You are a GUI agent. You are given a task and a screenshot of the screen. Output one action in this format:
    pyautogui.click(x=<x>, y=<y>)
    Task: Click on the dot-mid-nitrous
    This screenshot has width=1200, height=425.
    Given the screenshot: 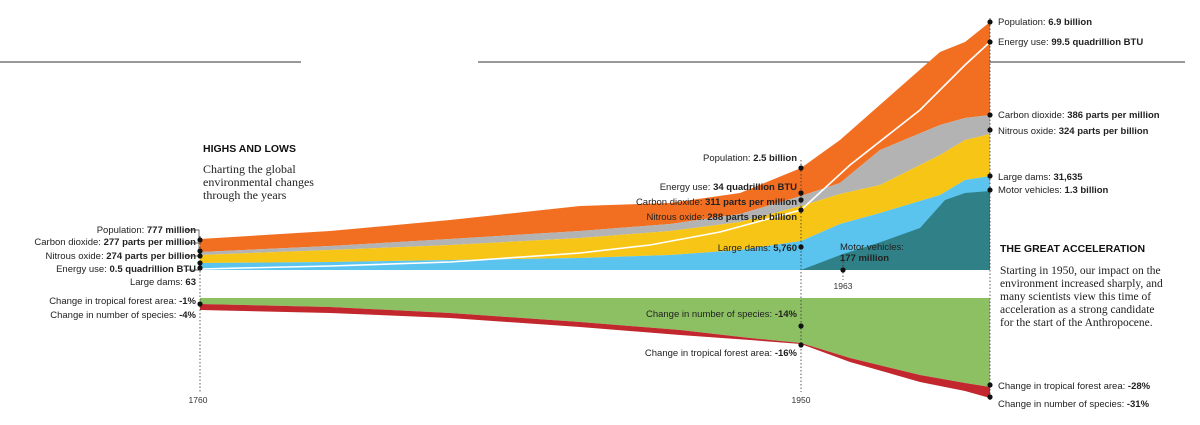 What is the action you would take?
    pyautogui.click(x=801, y=210)
    